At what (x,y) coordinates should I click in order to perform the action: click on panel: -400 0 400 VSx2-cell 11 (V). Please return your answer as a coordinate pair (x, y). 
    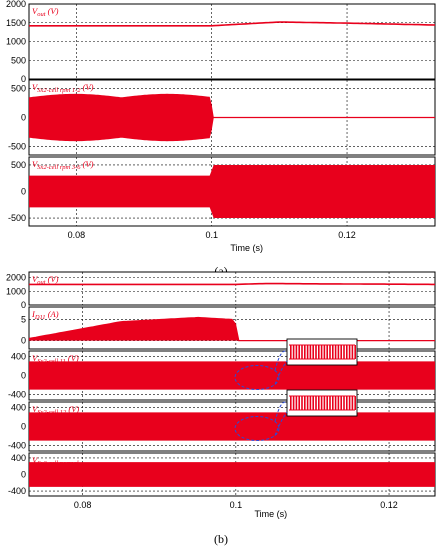
    Looking at the image, I should click on (222, 375).